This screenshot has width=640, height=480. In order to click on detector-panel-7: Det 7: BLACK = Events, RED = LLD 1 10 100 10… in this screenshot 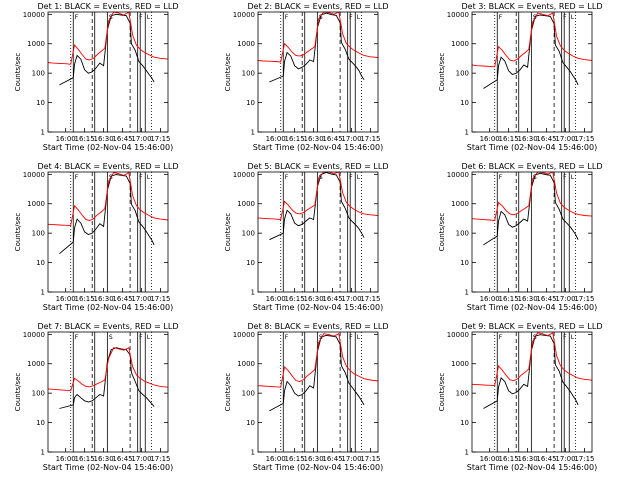, I will do `click(96, 397)`.